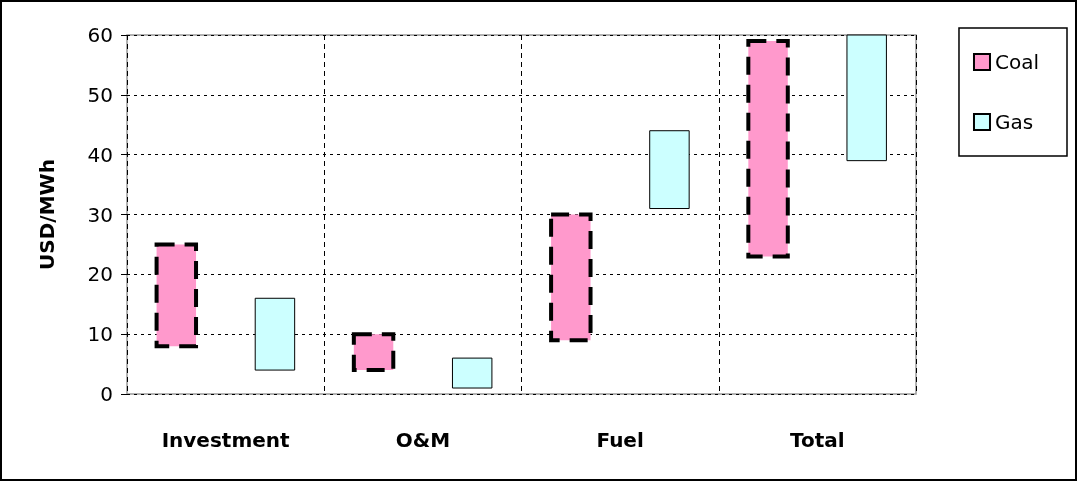 This screenshot has width=1077, height=481. What do you see at coordinates (100, 334) in the screenshot?
I see `y-tick-label: 10` at bounding box center [100, 334].